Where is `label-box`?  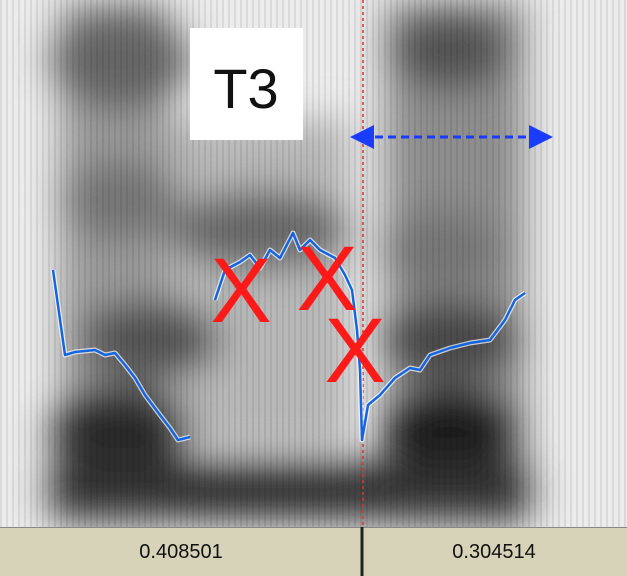
label-box is located at coordinates (246, 84).